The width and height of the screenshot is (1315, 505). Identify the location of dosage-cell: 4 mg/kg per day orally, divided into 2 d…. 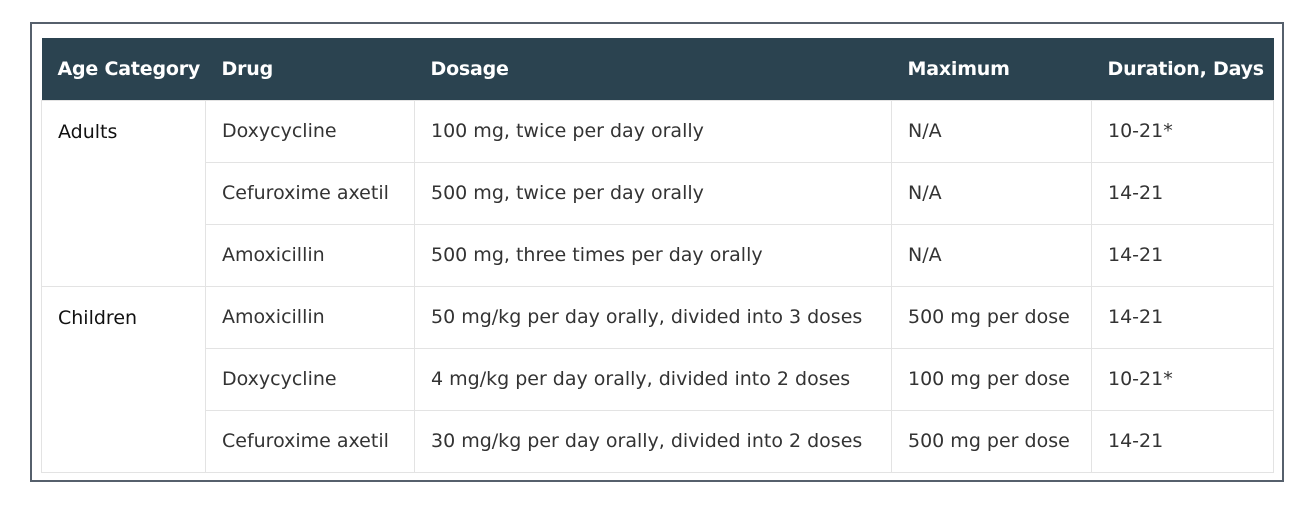
(653, 379).